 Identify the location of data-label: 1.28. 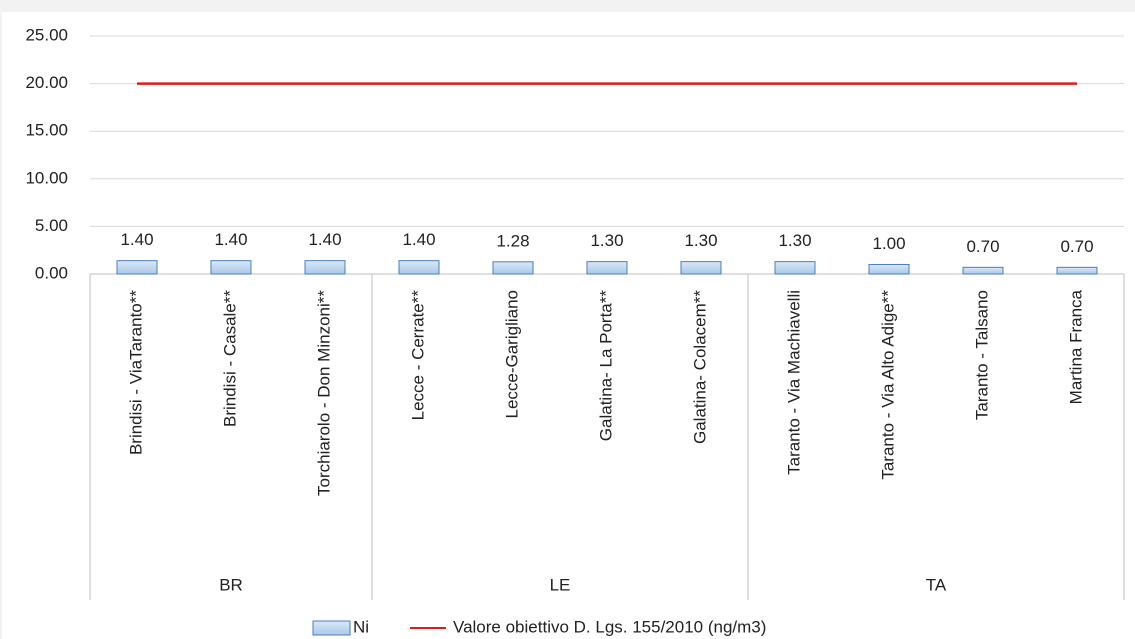
(512, 240).